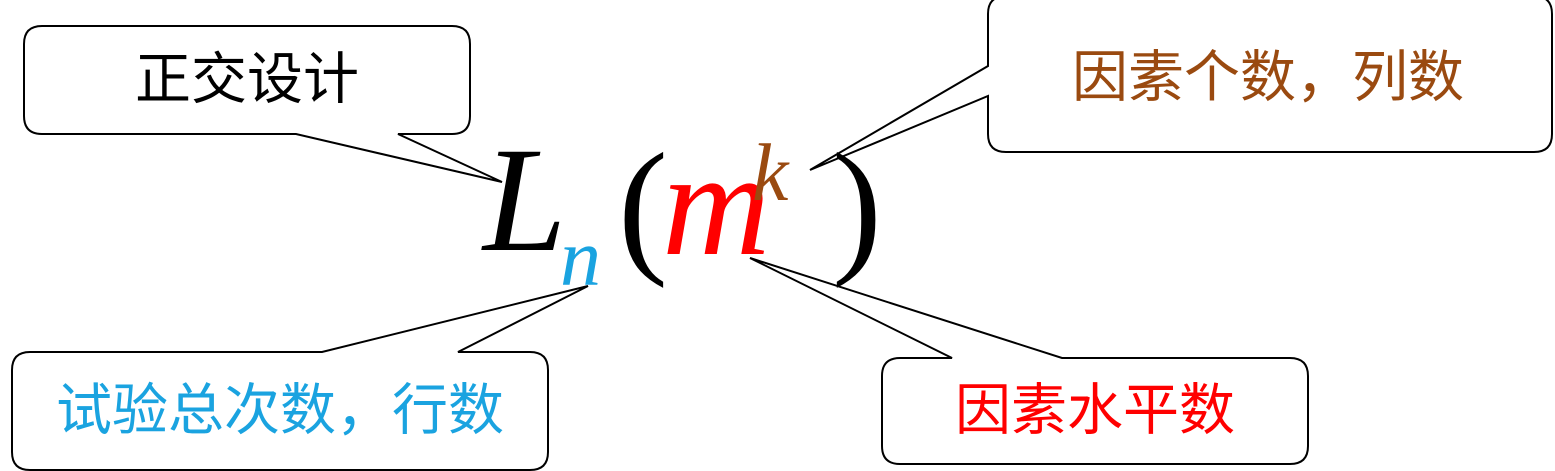 This screenshot has height=471, width=1555. Describe the element at coordinates (1095, 411) in the screenshot. I see `callout-levels-text: 因素水平数` at that location.